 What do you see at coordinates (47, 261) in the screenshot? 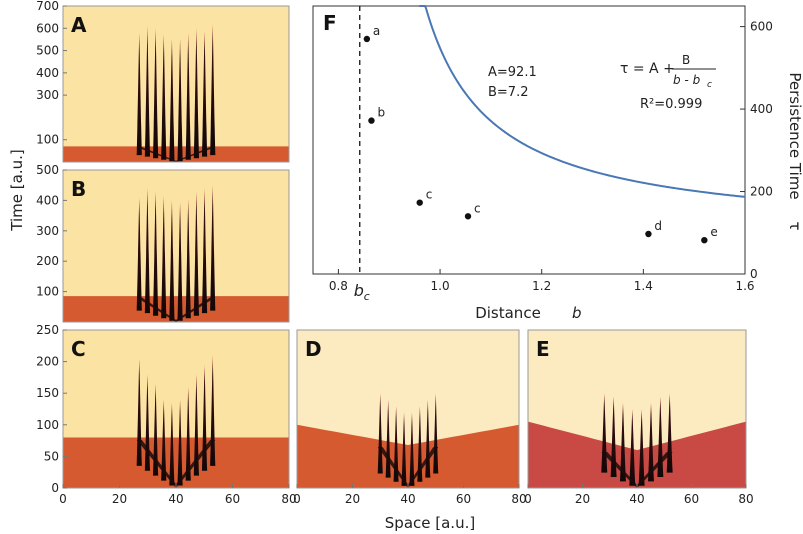
I see `panel-b-ytick-label: 200` at bounding box center [47, 261].